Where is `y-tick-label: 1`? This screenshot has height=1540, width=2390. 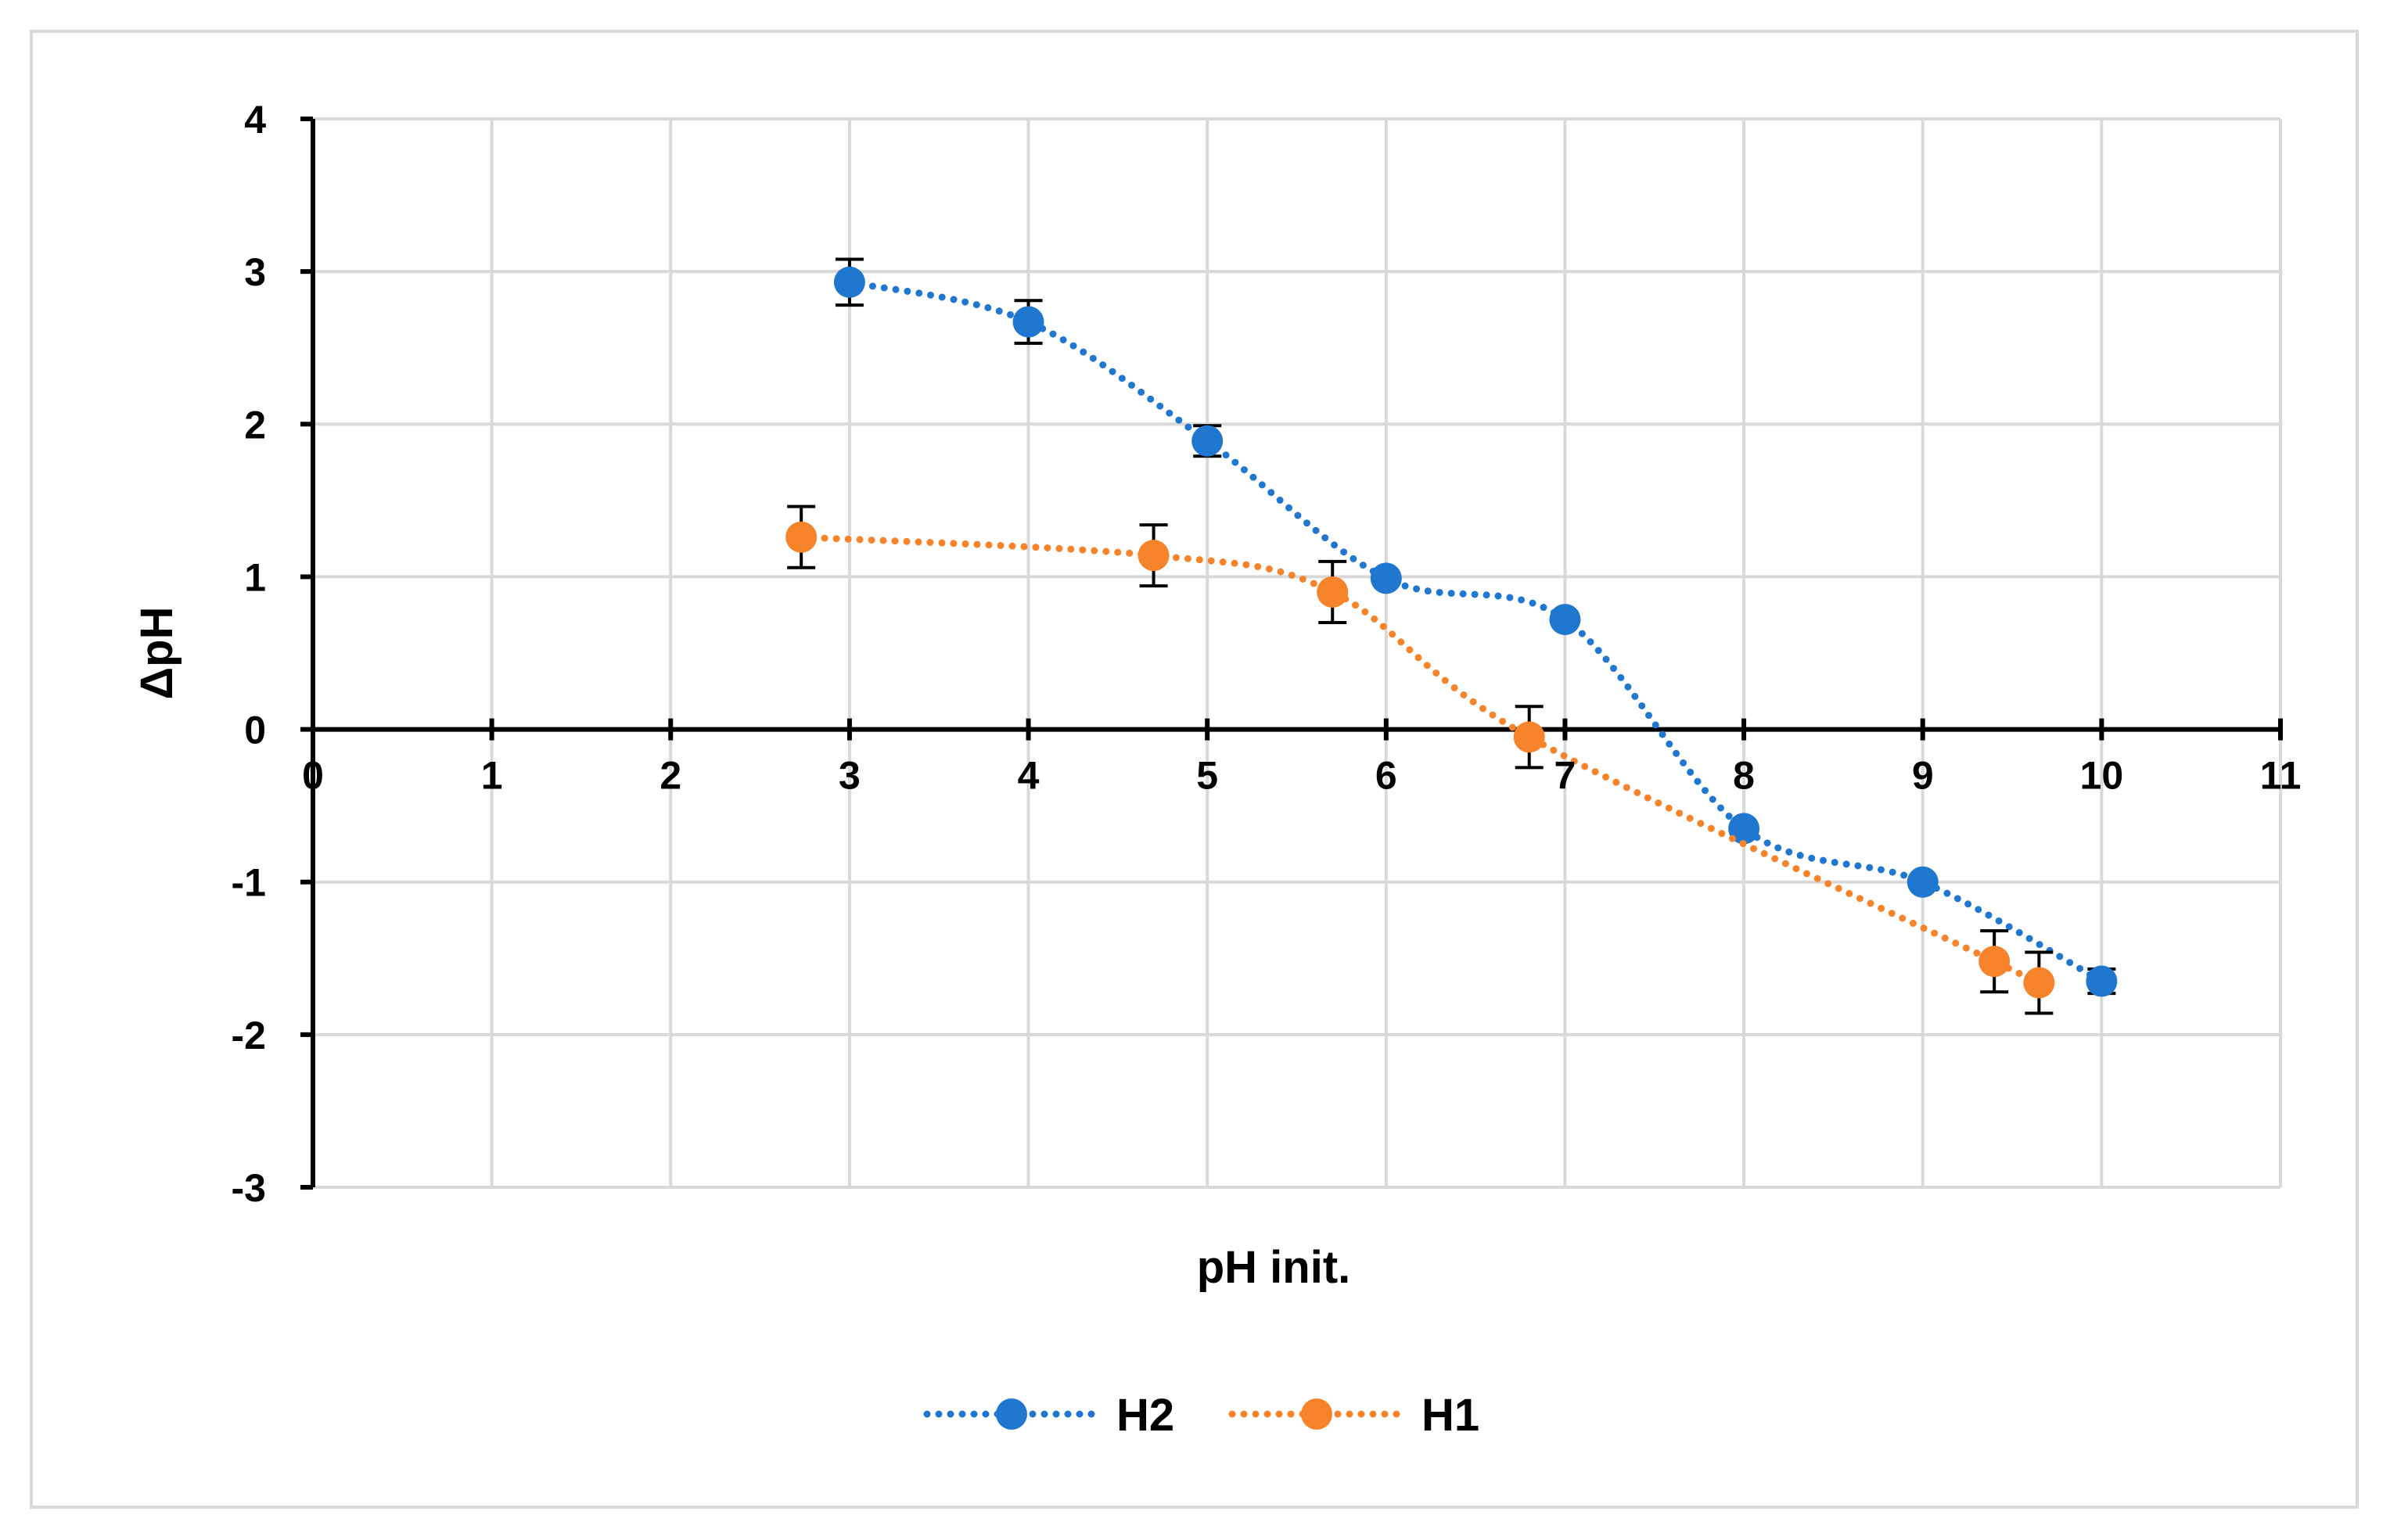
y-tick-label: 1 is located at coordinates (255, 577).